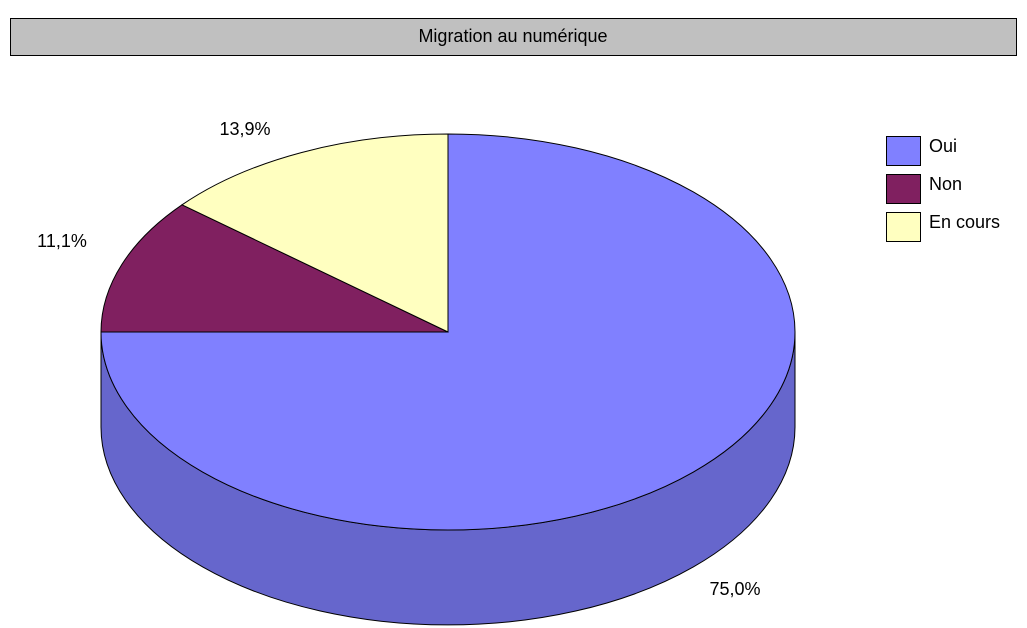 The image size is (1027, 628). I want to click on data-label: 75,0%, so click(734, 589).